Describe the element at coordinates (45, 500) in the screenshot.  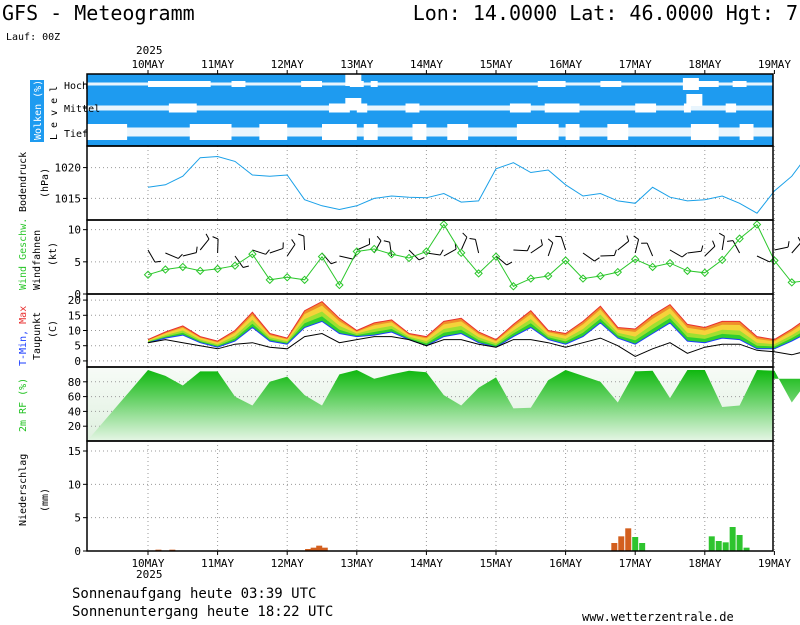
I see `precip-unit: (mm)` at that location.